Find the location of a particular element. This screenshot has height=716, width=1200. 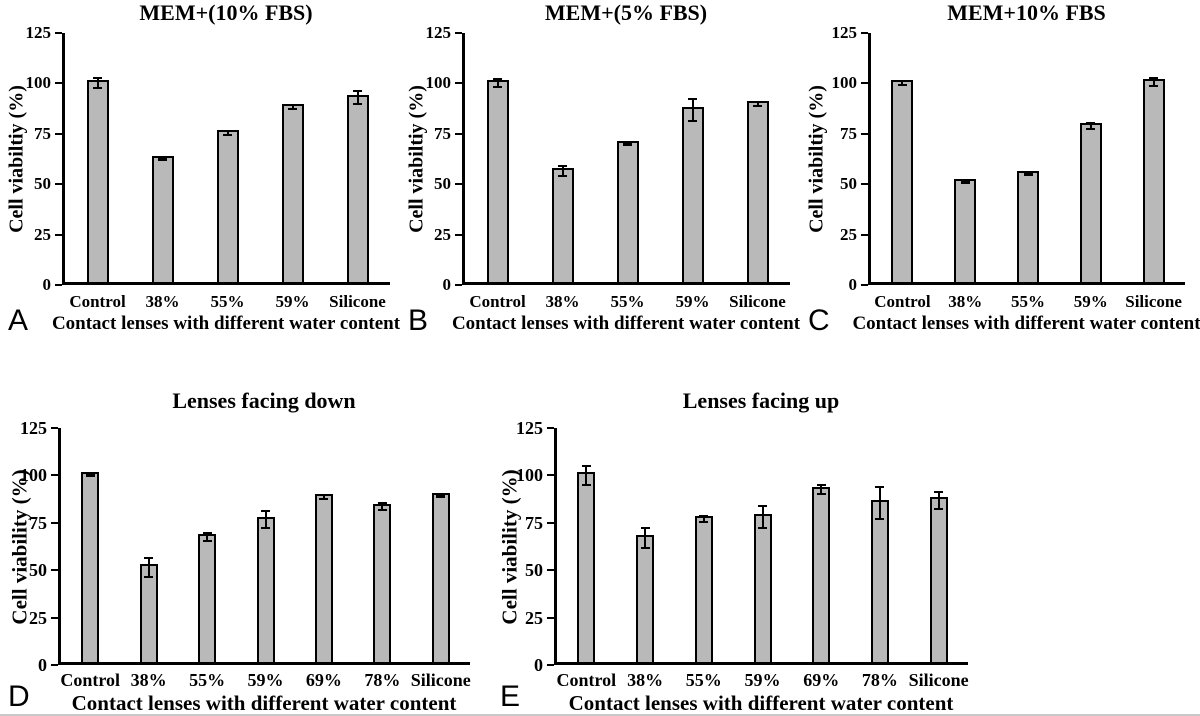

bar-78pct is located at coordinates (382, 582).